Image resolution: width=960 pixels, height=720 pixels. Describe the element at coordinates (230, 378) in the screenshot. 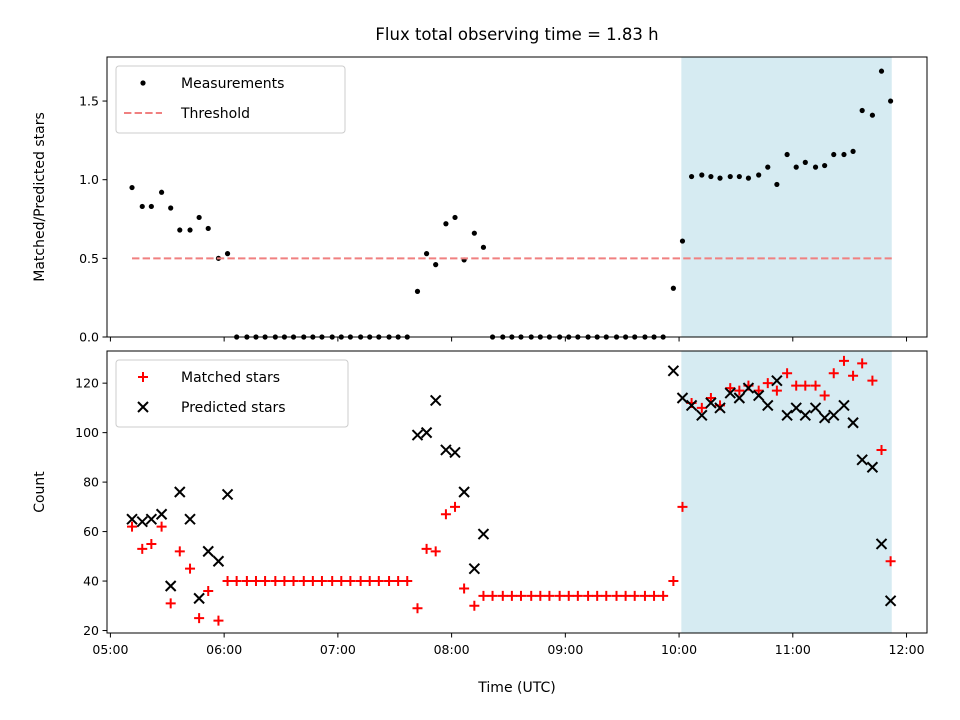

I see `legend-label: Matched stars` at that location.